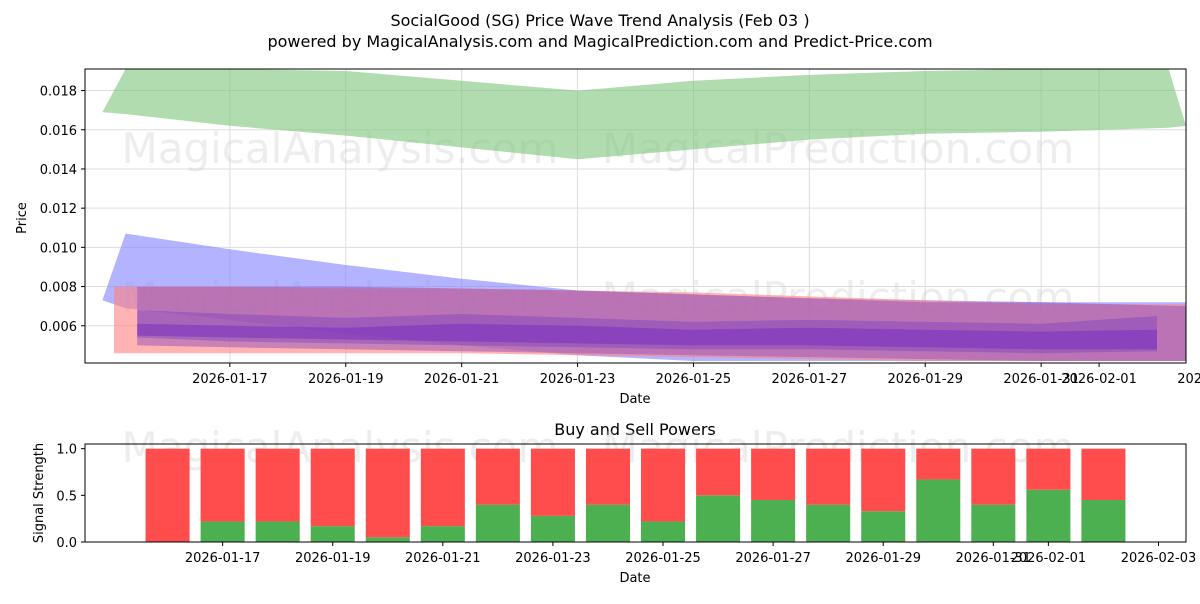 This screenshot has height=604, width=1200. Describe the element at coordinates (346, 379) in the screenshot. I see `price-x-tick-label: 2026-01-19` at that location.